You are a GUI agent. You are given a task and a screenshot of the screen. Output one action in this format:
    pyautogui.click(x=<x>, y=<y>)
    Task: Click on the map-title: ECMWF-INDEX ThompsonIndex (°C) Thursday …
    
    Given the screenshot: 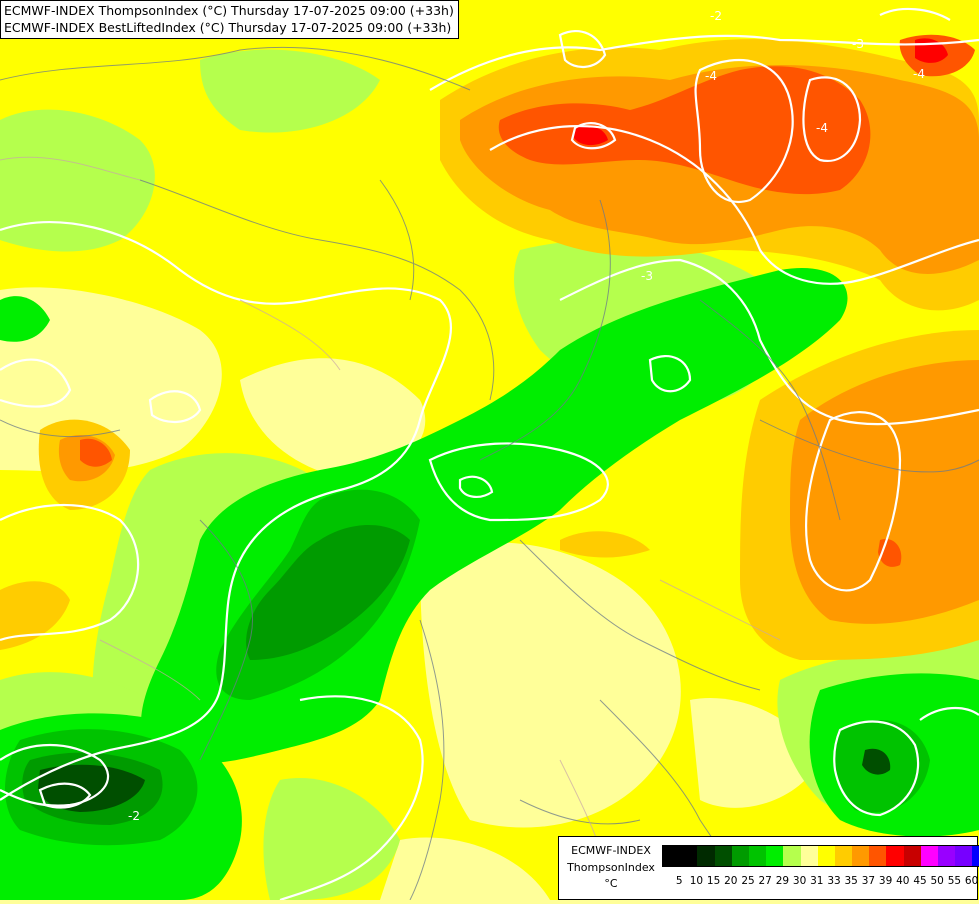 What is the action you would take?
    pyautogui.click(x=229, y=19)
    